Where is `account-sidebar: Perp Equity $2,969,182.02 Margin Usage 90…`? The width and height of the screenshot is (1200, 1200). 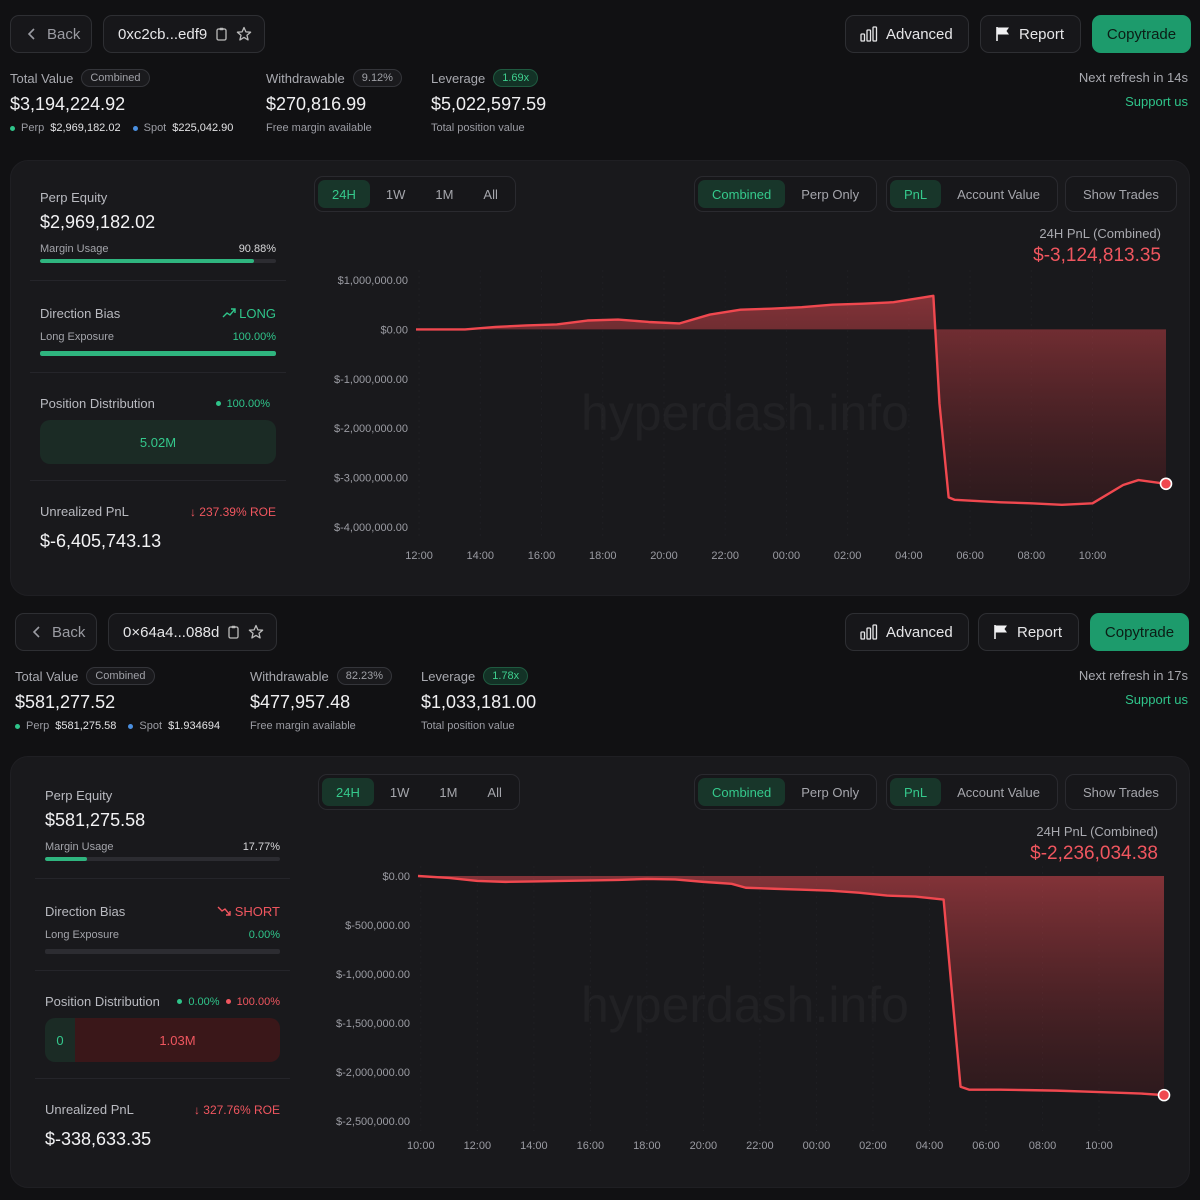 account-sidebar: Perp Equity $2,969,182.02 Margin Usage 90… is located at coordinates (158, 378).